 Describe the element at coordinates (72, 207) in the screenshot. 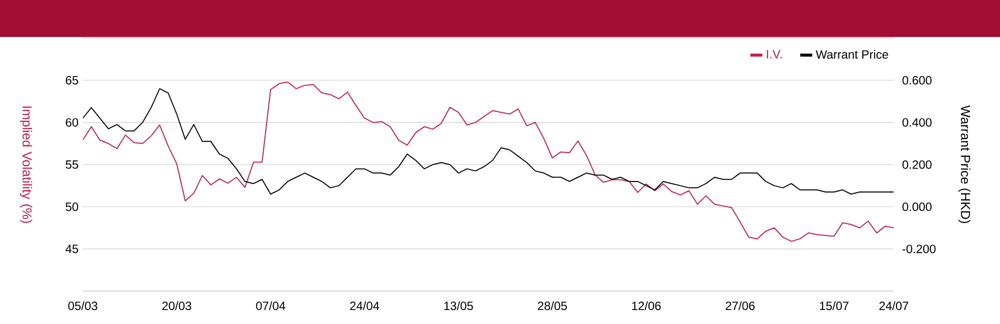

I see `y-tick-label: 50` at that location.